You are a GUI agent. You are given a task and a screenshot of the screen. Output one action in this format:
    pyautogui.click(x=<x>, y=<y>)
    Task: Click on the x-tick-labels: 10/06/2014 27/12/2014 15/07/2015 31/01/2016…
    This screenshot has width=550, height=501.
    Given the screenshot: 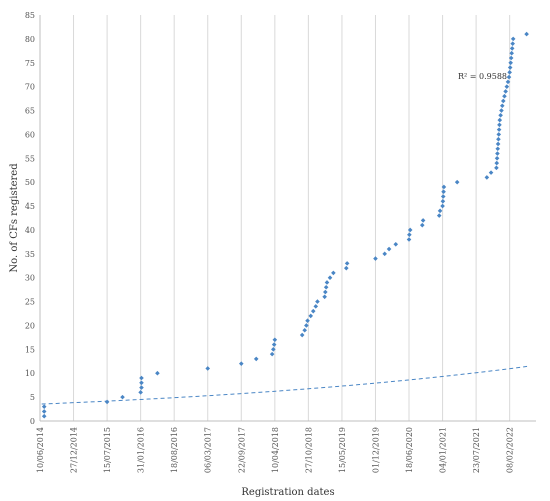 What is the action you would take?
    pyautogui.click(x=275, y=450)
    